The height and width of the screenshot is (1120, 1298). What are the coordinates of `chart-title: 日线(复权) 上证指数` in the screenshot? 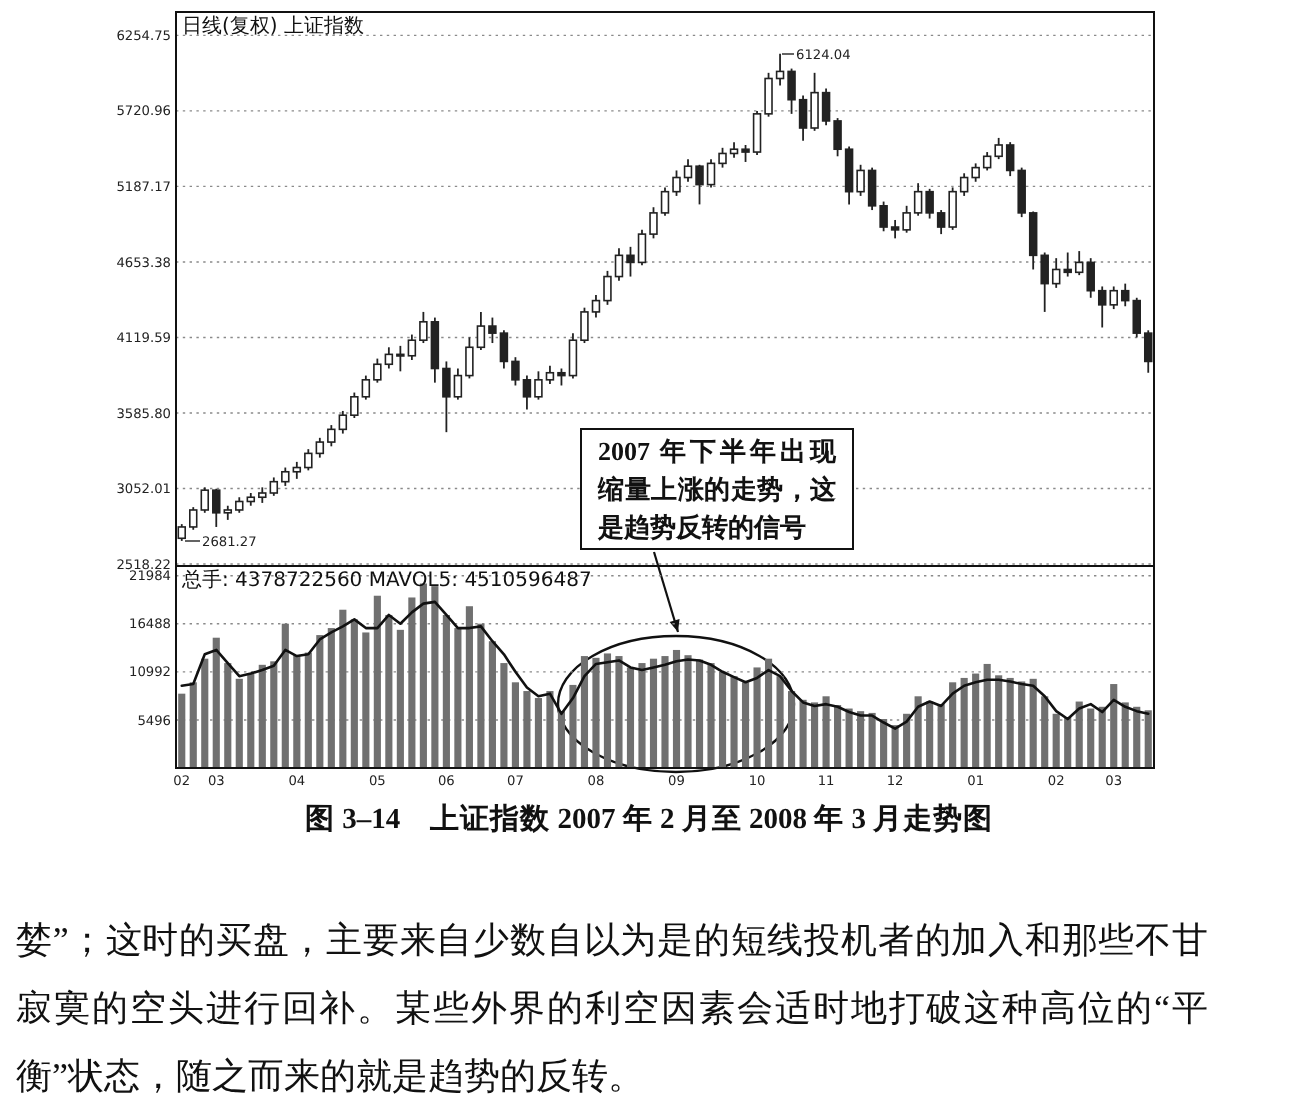 It's located at (273, 26).